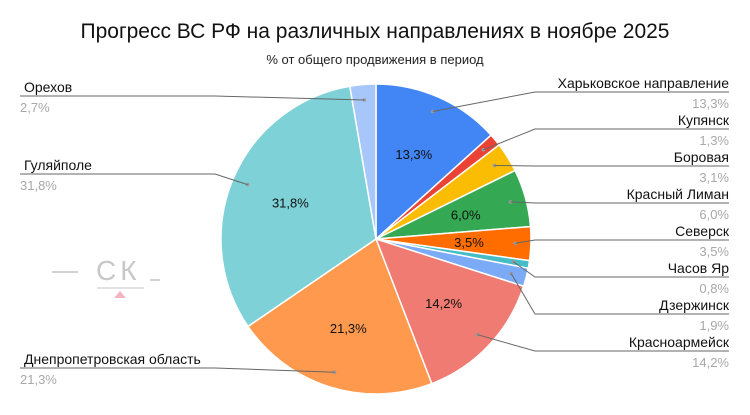  I want to click on chart-subtitle: % от общего продвижения в период, so click(375, 59).